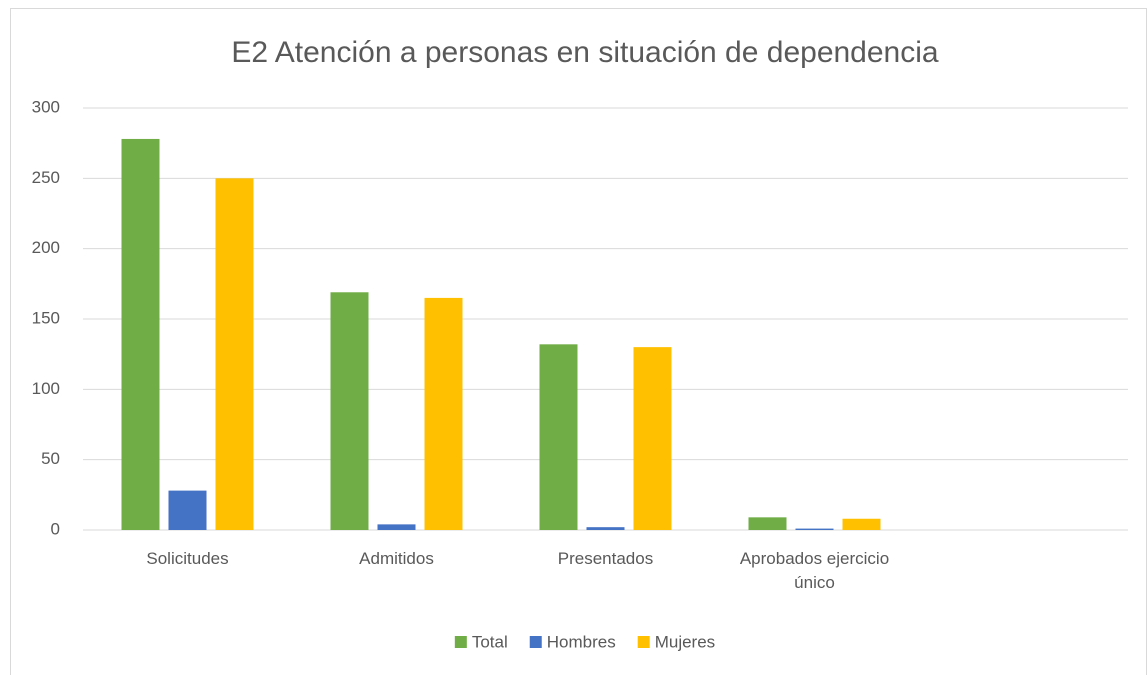 This screenshot has width=1148, height=675. Describe the element at coordinates (46, 177) in the screenshot. I see `y-tick-label: 250` at that location.